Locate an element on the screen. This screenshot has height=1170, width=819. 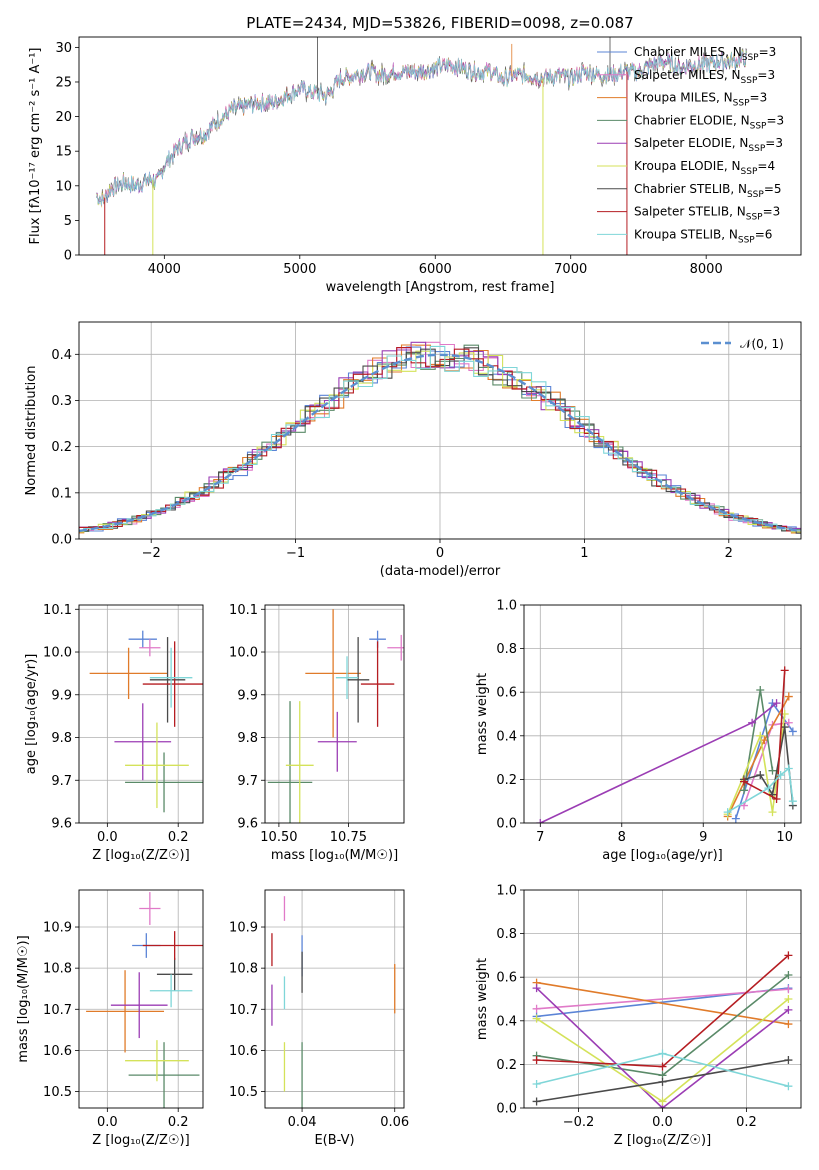
legend-entry: 𝒩(0, 1) is located at coordinates (762, 344).